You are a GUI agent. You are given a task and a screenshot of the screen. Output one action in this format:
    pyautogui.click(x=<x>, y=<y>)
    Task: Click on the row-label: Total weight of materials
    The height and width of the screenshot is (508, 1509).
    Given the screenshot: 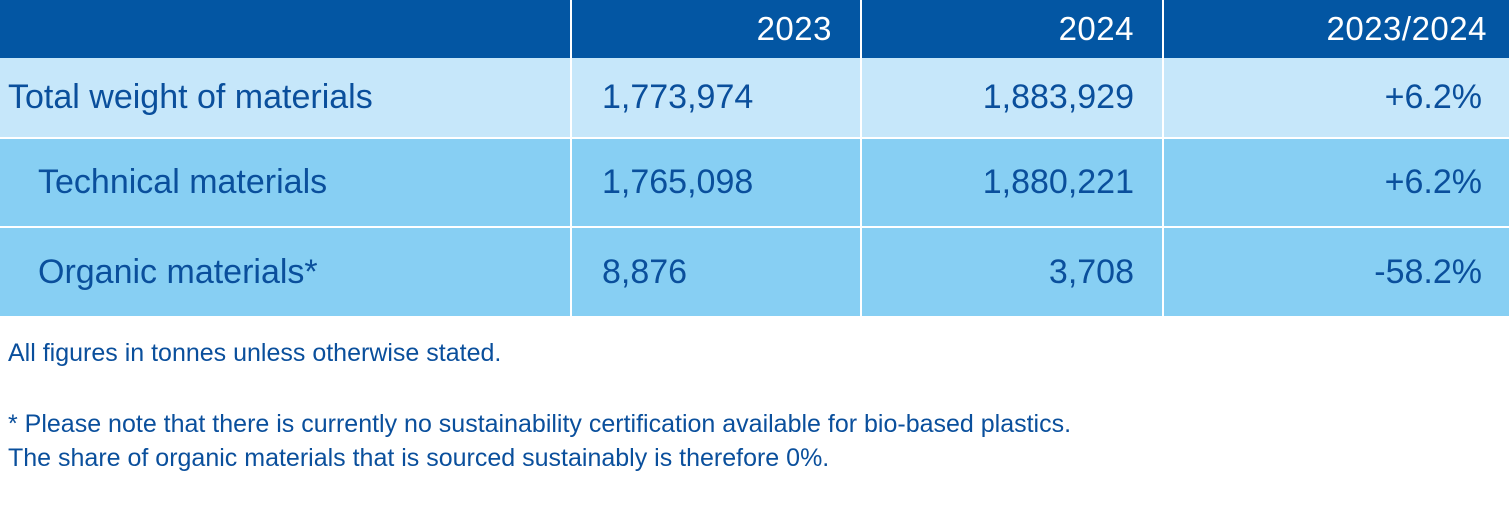 What is the action you would take?
    pyautogui.click(x=190, y=97)
    